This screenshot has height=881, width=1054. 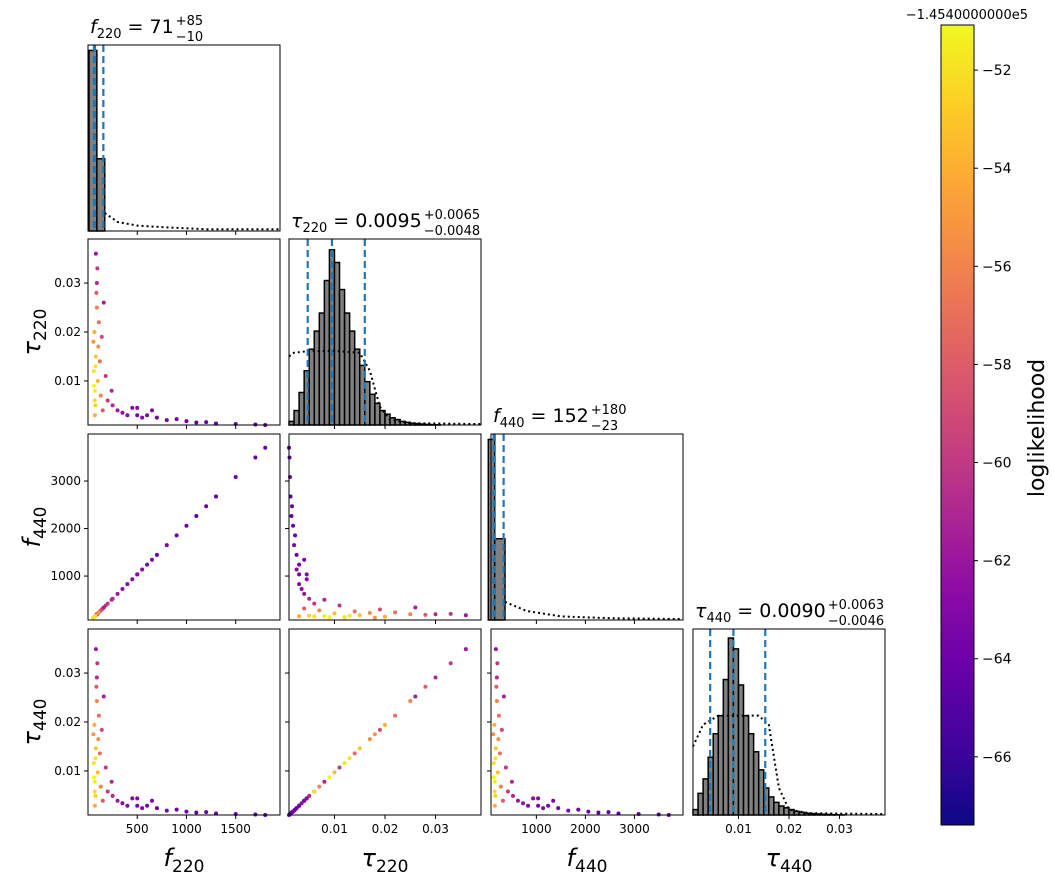 I want to click on y-axis-label: τ440, so click(x=34, y=722).